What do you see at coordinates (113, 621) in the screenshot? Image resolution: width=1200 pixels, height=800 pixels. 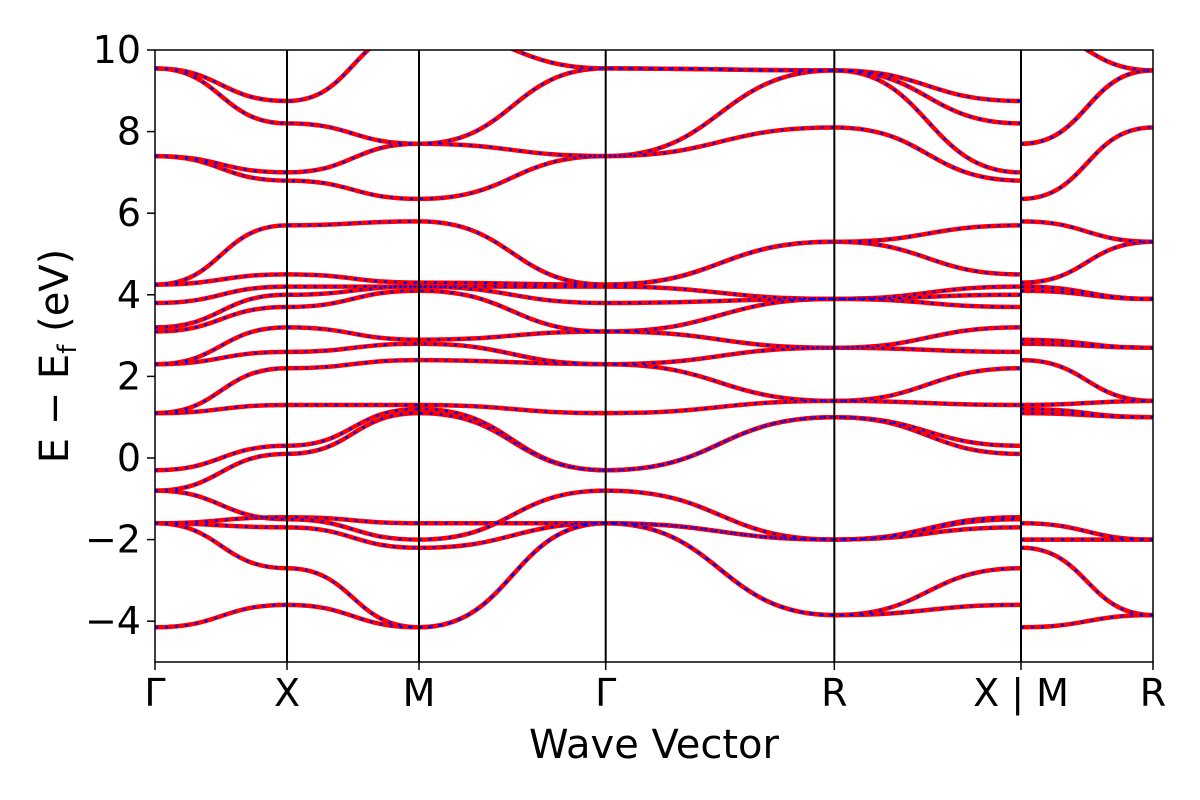 I see `y-tick-label-0: −4` at bounding box center [113, 621].